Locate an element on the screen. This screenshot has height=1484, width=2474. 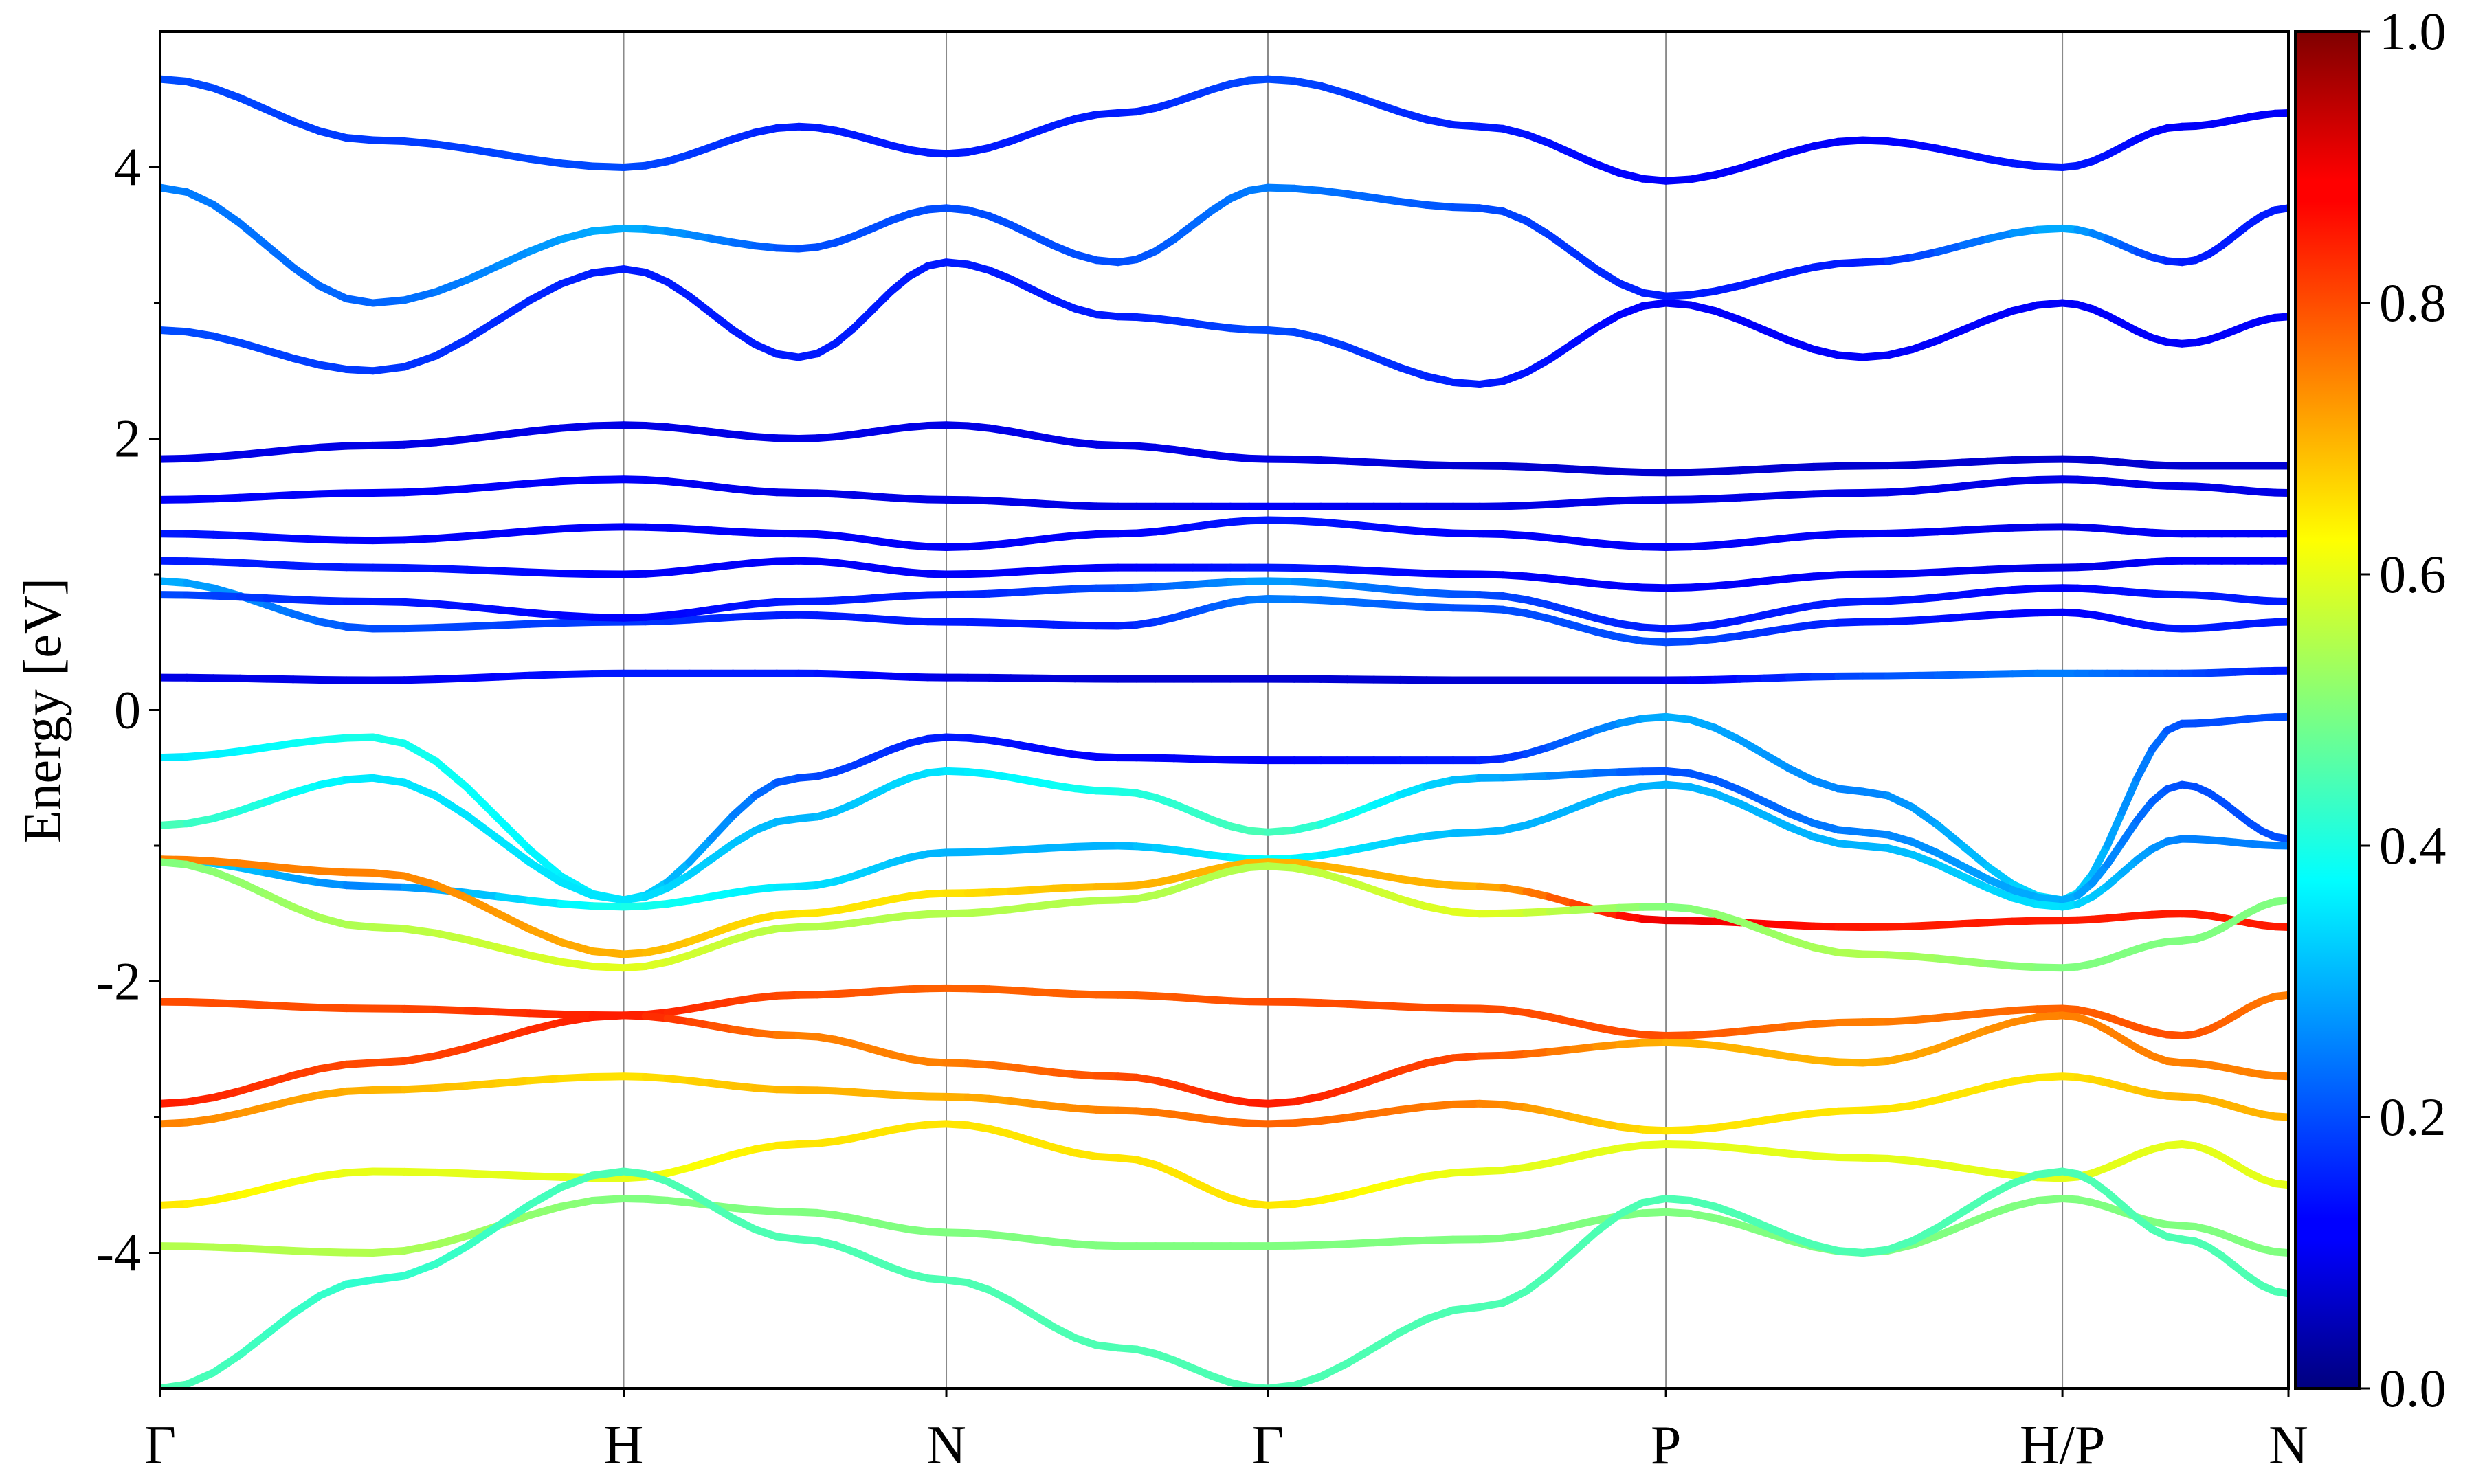
x-tick-label: H is located at coordinates (624, 1445).